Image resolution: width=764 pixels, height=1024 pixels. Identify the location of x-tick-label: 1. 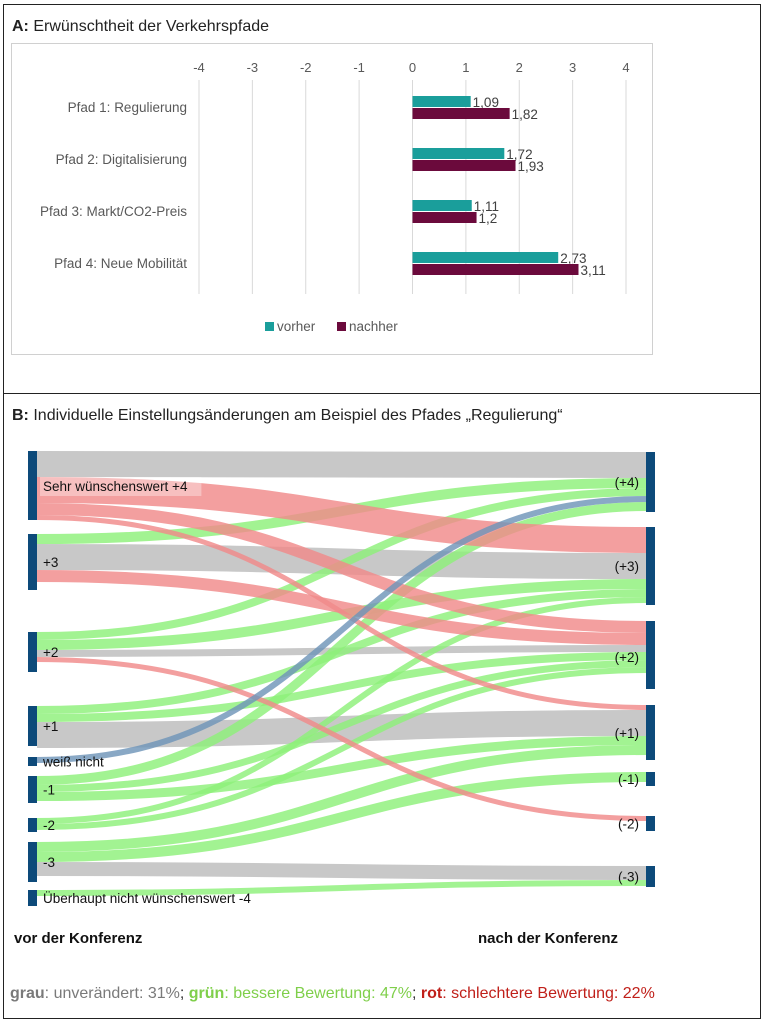
(465, 67).